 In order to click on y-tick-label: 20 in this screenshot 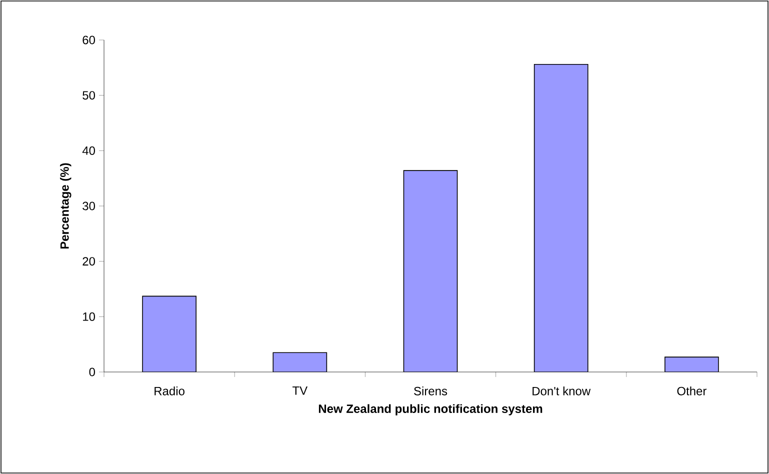, I will do `click(89, 261)`.